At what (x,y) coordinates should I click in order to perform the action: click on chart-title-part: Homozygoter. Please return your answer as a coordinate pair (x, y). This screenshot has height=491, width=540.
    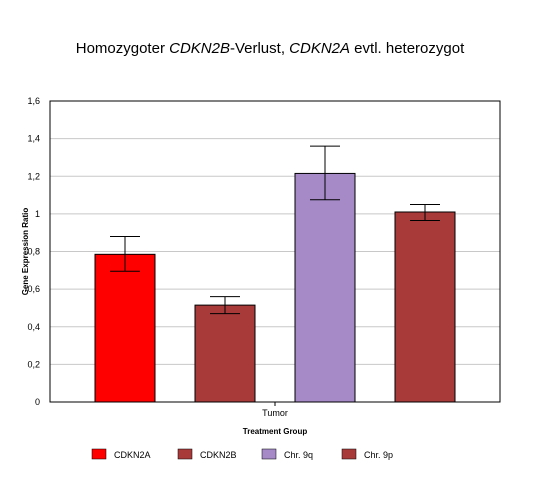
    Looking at the image, I should click on (122, 48).